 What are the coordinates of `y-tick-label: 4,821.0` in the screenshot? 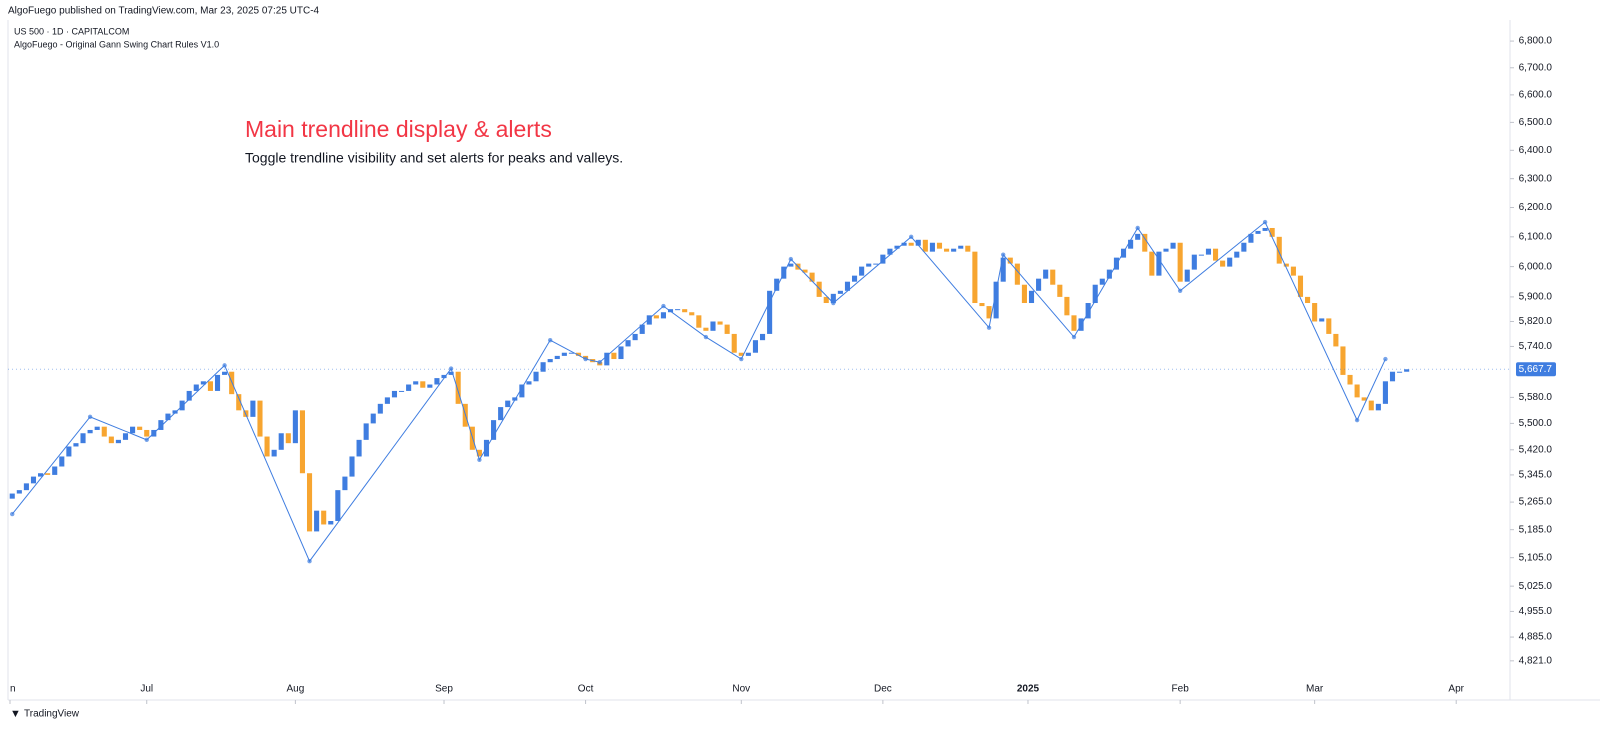 It's located at (1536, 660).